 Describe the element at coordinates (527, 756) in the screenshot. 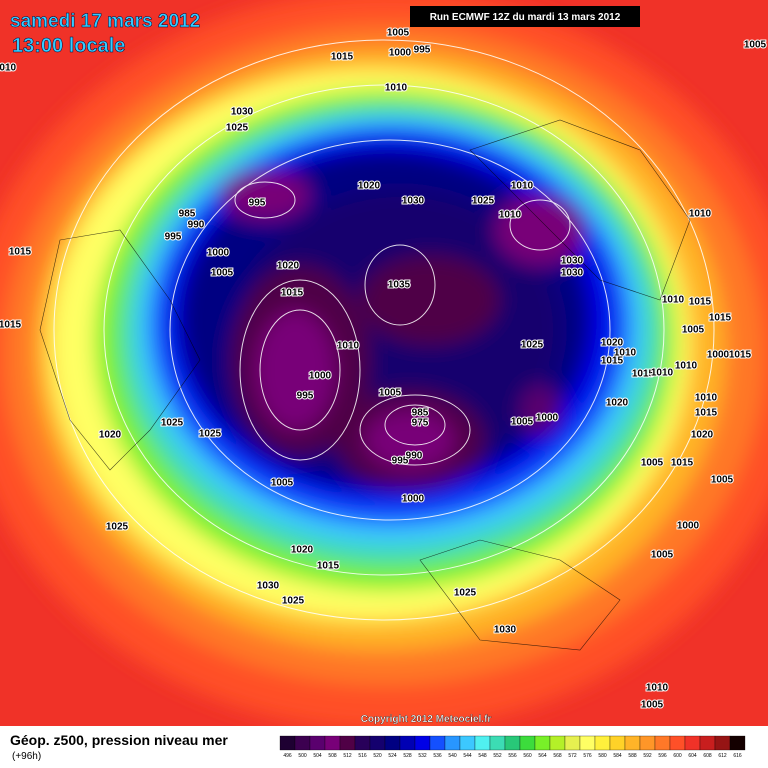

I see `colorbar-label: 560` at that location.